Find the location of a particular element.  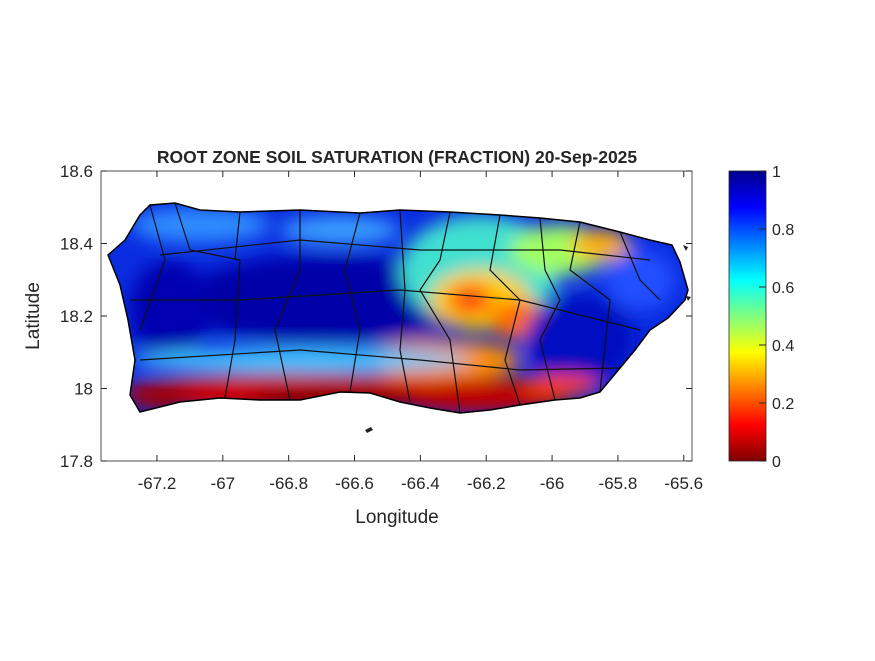

x-axis-label: Longitude is located at coordinates (396, 517).